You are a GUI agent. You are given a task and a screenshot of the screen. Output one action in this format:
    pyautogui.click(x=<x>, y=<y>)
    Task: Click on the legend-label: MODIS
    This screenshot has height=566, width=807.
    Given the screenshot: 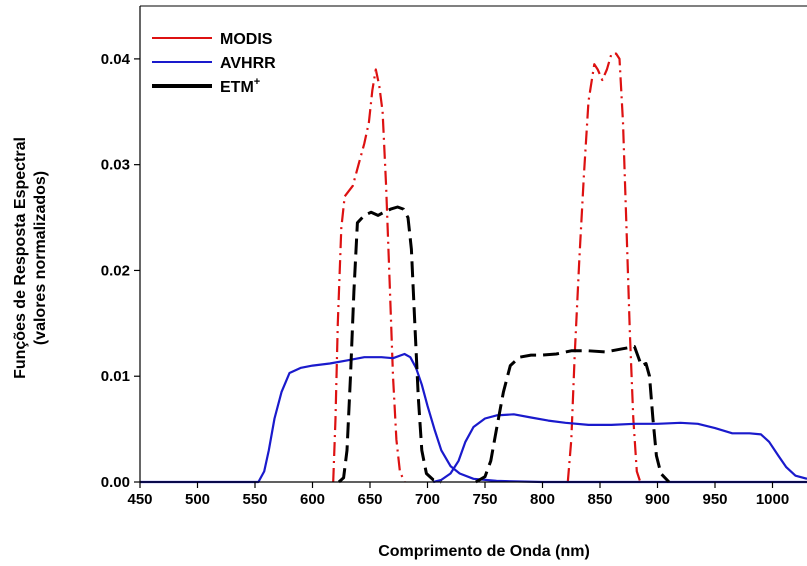 What is the action you would take?
    pyautogui.click(x=246, y=39)
    